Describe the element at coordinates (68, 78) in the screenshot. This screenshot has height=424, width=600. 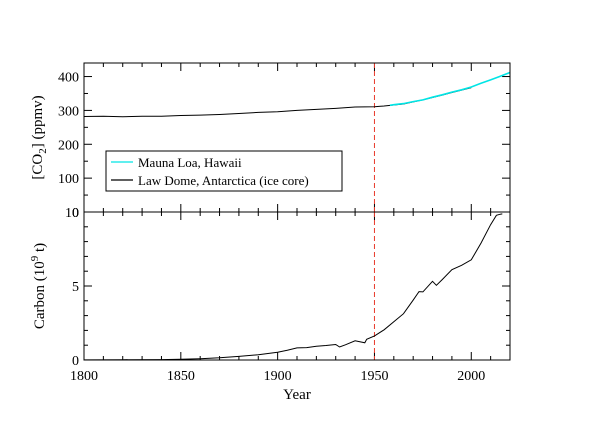
I see `y-tick-label: 400` at that location.